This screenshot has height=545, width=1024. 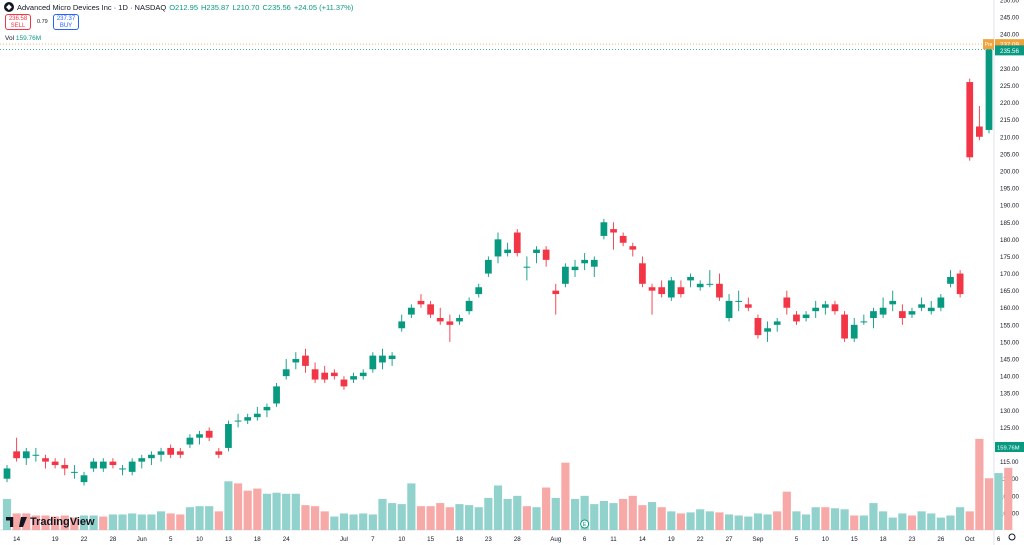 What do you see at coordinates (1009, 223) in the screenshot?
I see `y-tick-label: 185.00` at bounding box center [1009, 223].